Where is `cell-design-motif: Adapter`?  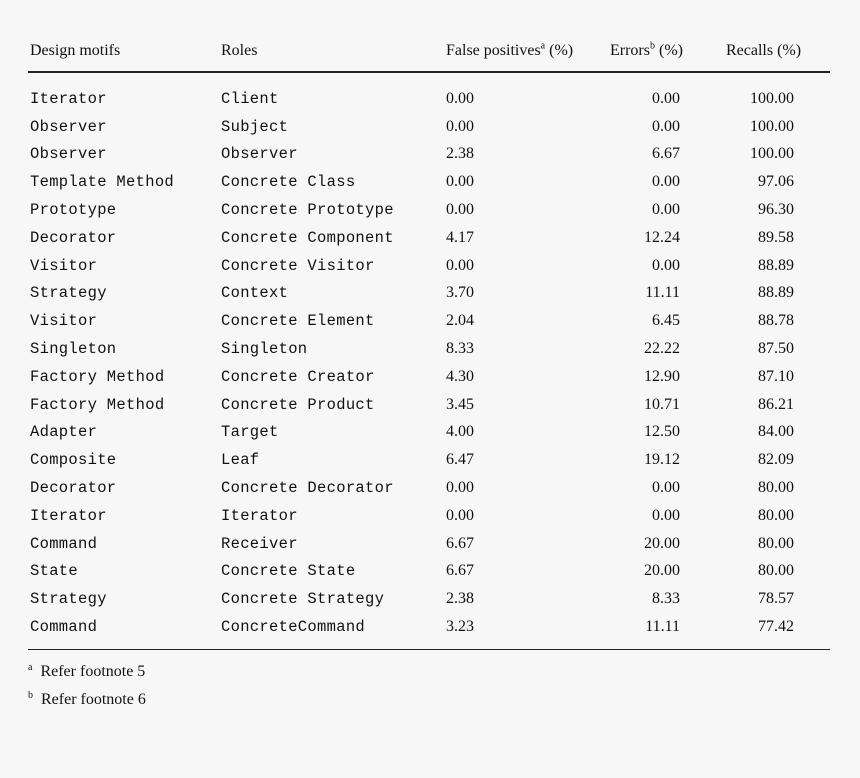 cell-design-motif: Adapter is located at coordinates (64, 432).